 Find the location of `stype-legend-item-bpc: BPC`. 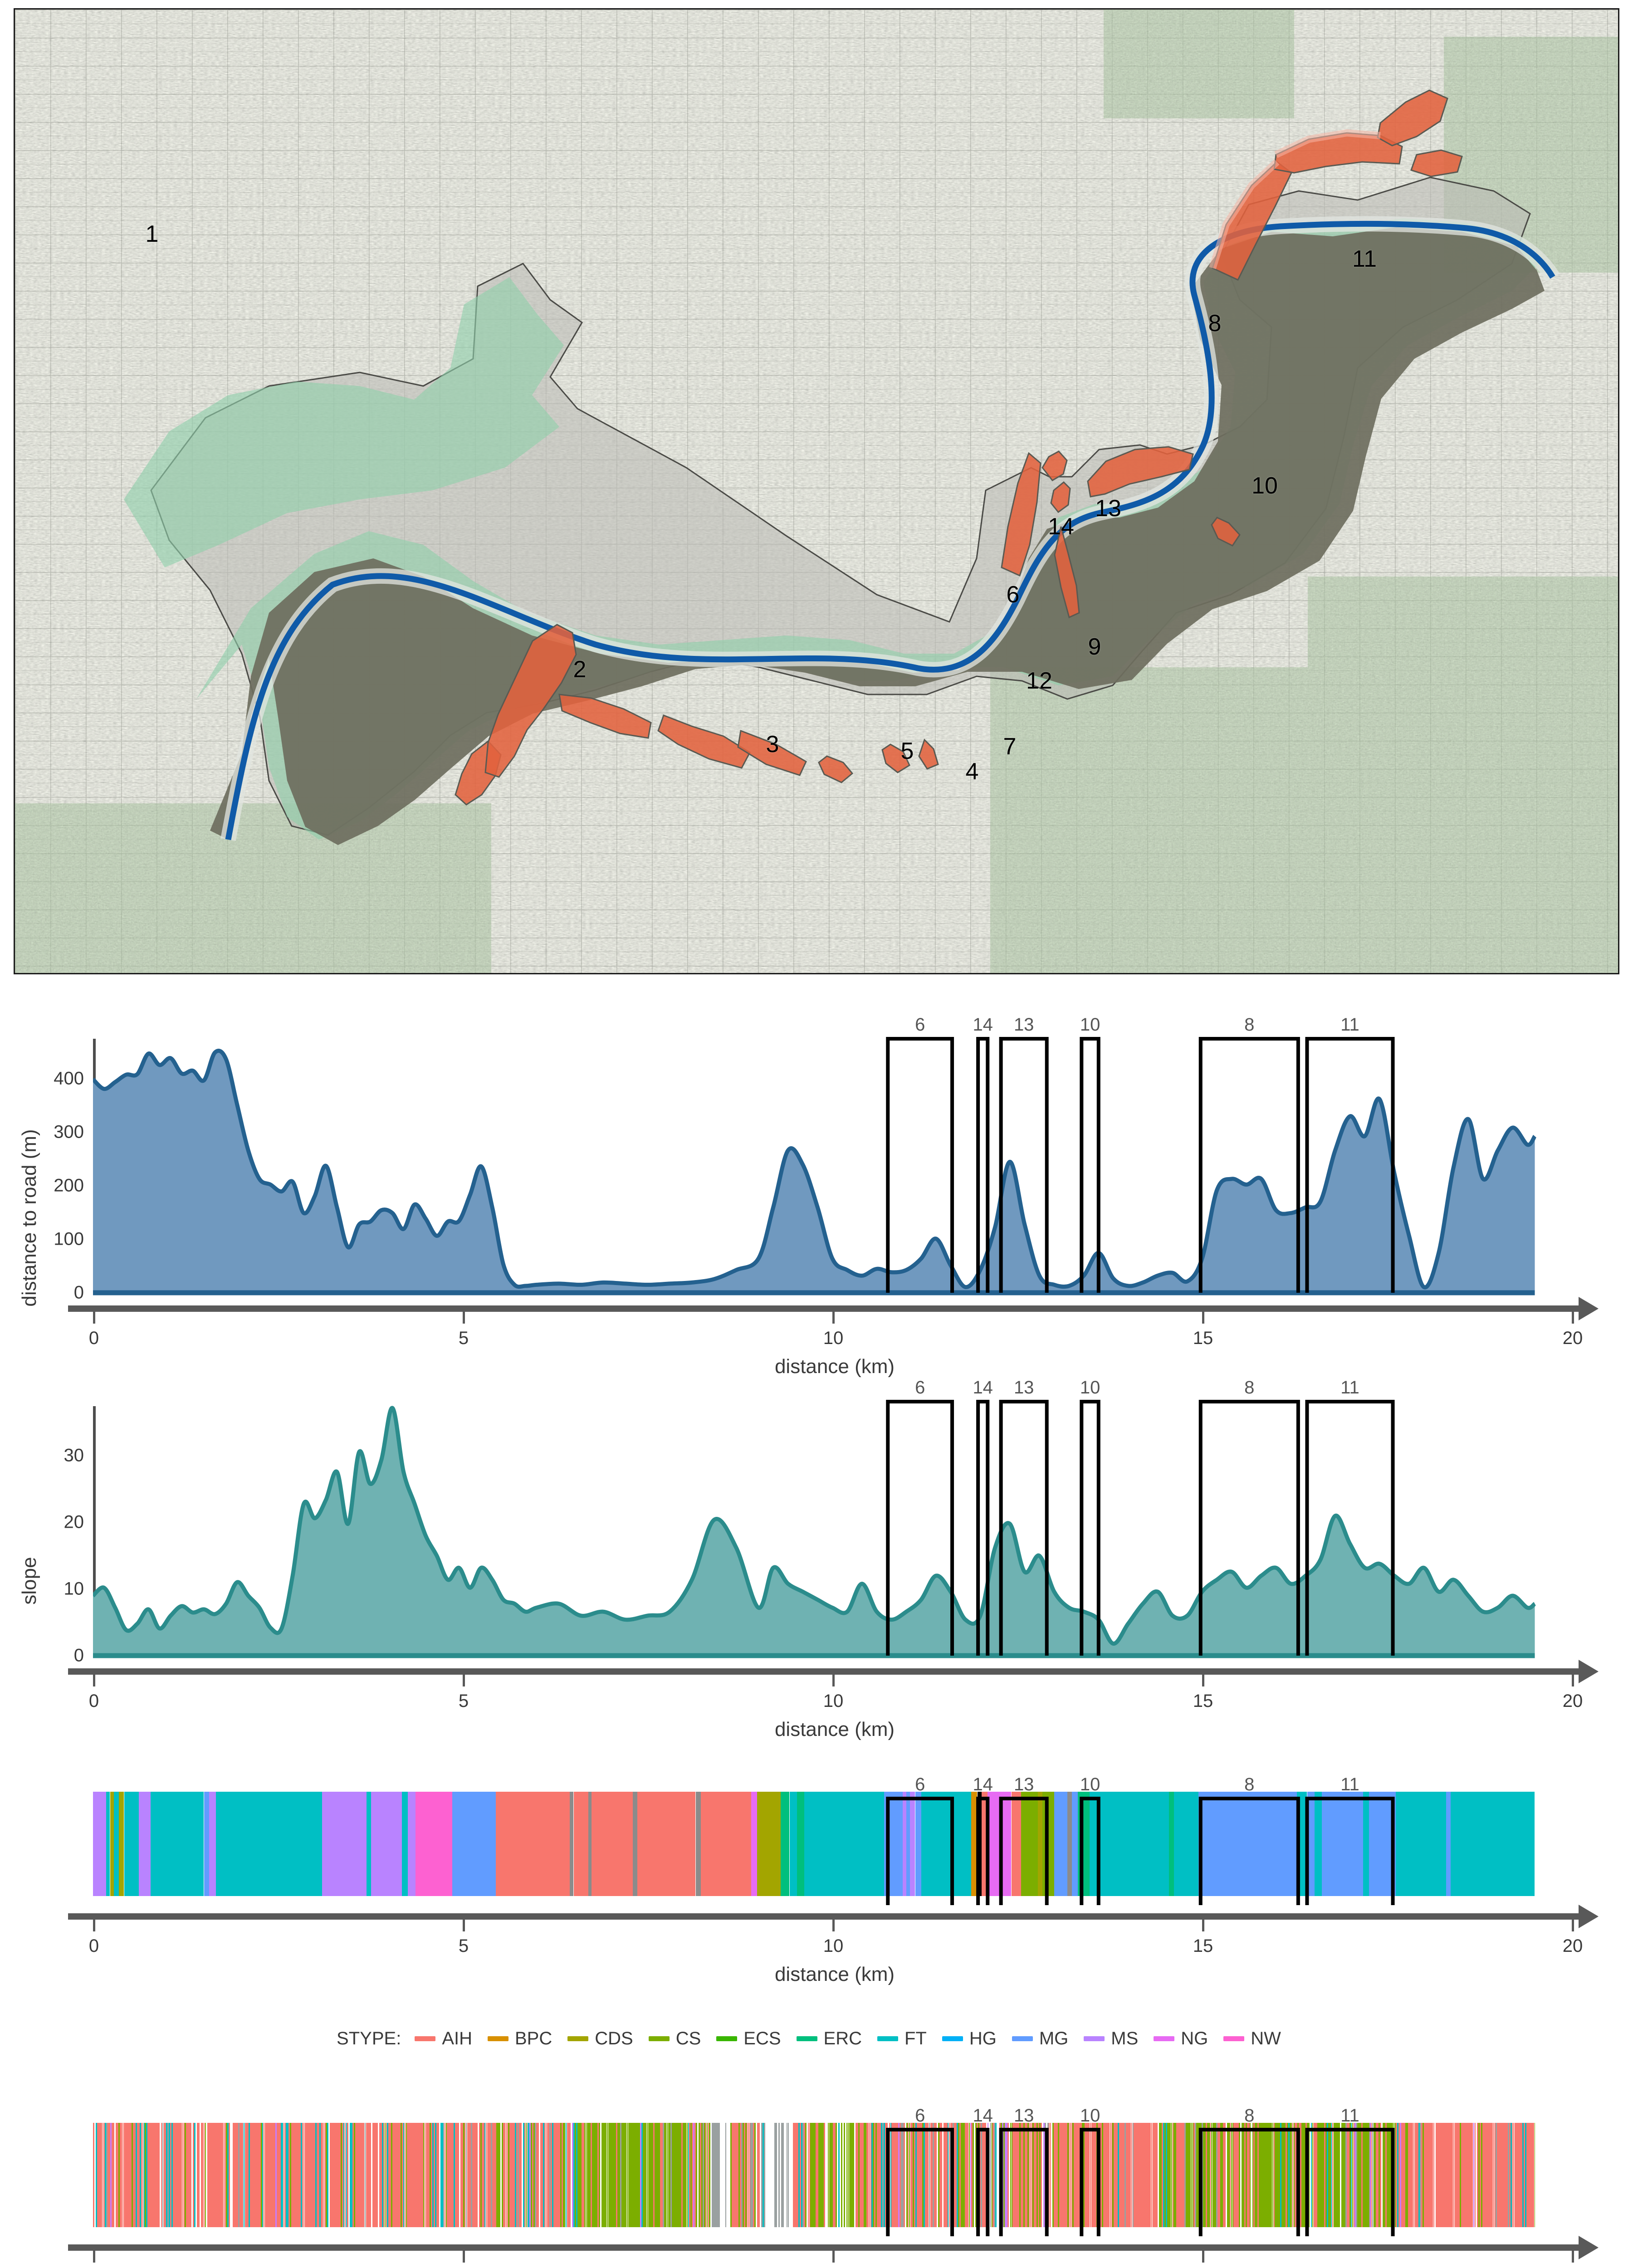

stype-legend-item-bpc: BPC is located at coordinates (520, 2038).